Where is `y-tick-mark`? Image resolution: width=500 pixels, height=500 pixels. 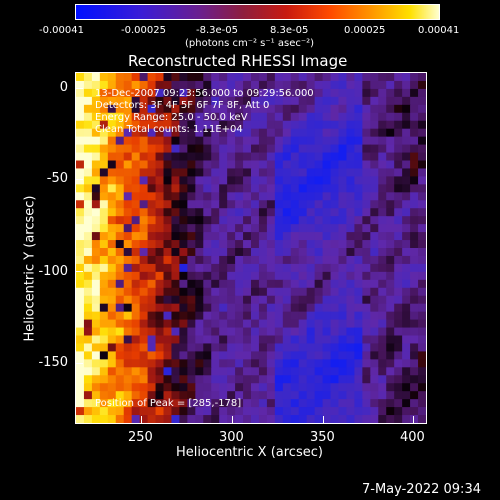
y-tick-mark is located at coordinates (79, 271).